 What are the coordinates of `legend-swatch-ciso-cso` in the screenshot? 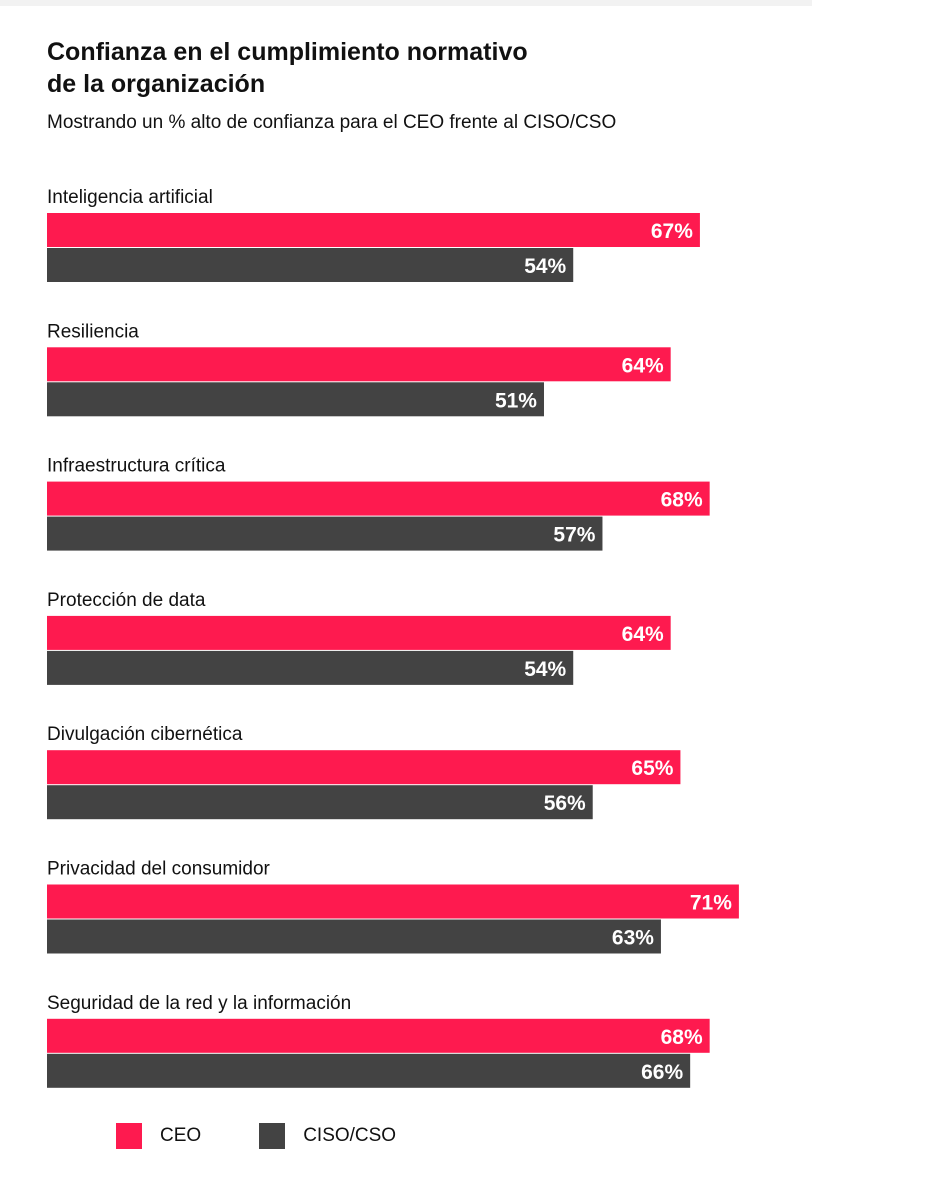 It's located at (272, 1136).